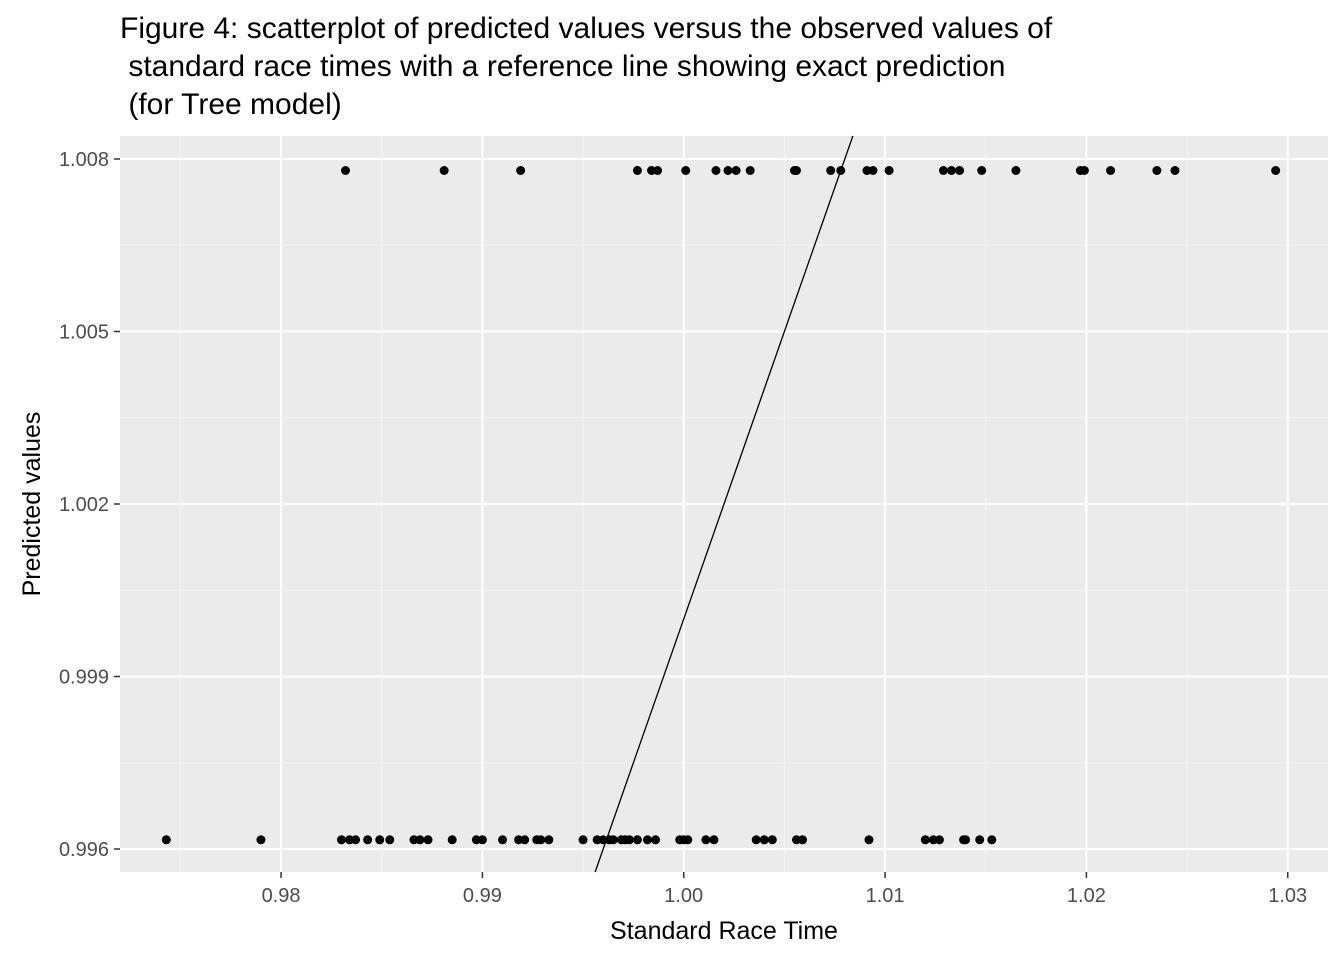 This screenshot has width=1344, height=960. I want to click on x-tick-label: 0.99, so click(482, 896).